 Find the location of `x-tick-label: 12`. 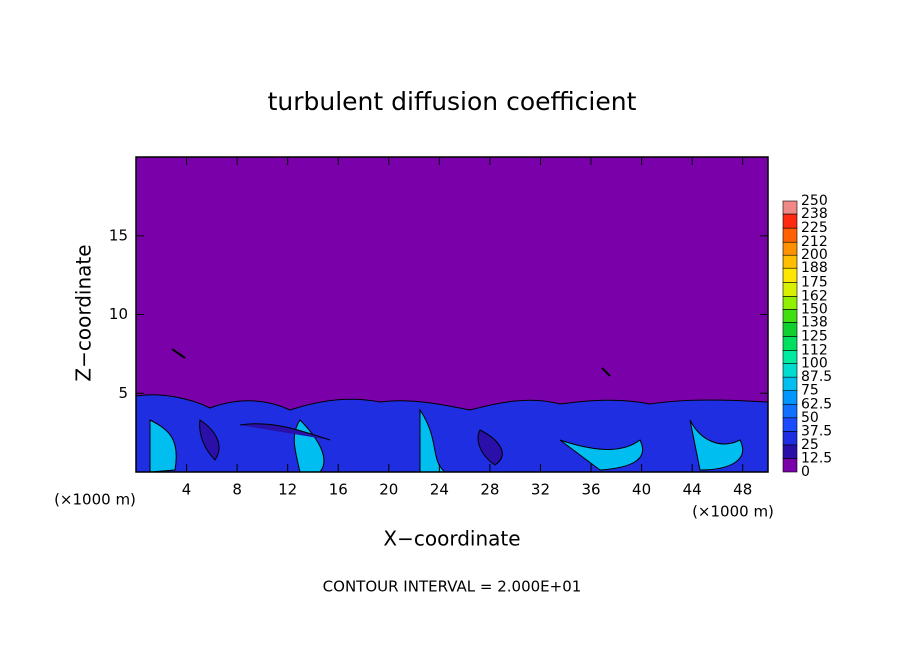

x-tick-label: 12 is located at coordinates (287, 490).